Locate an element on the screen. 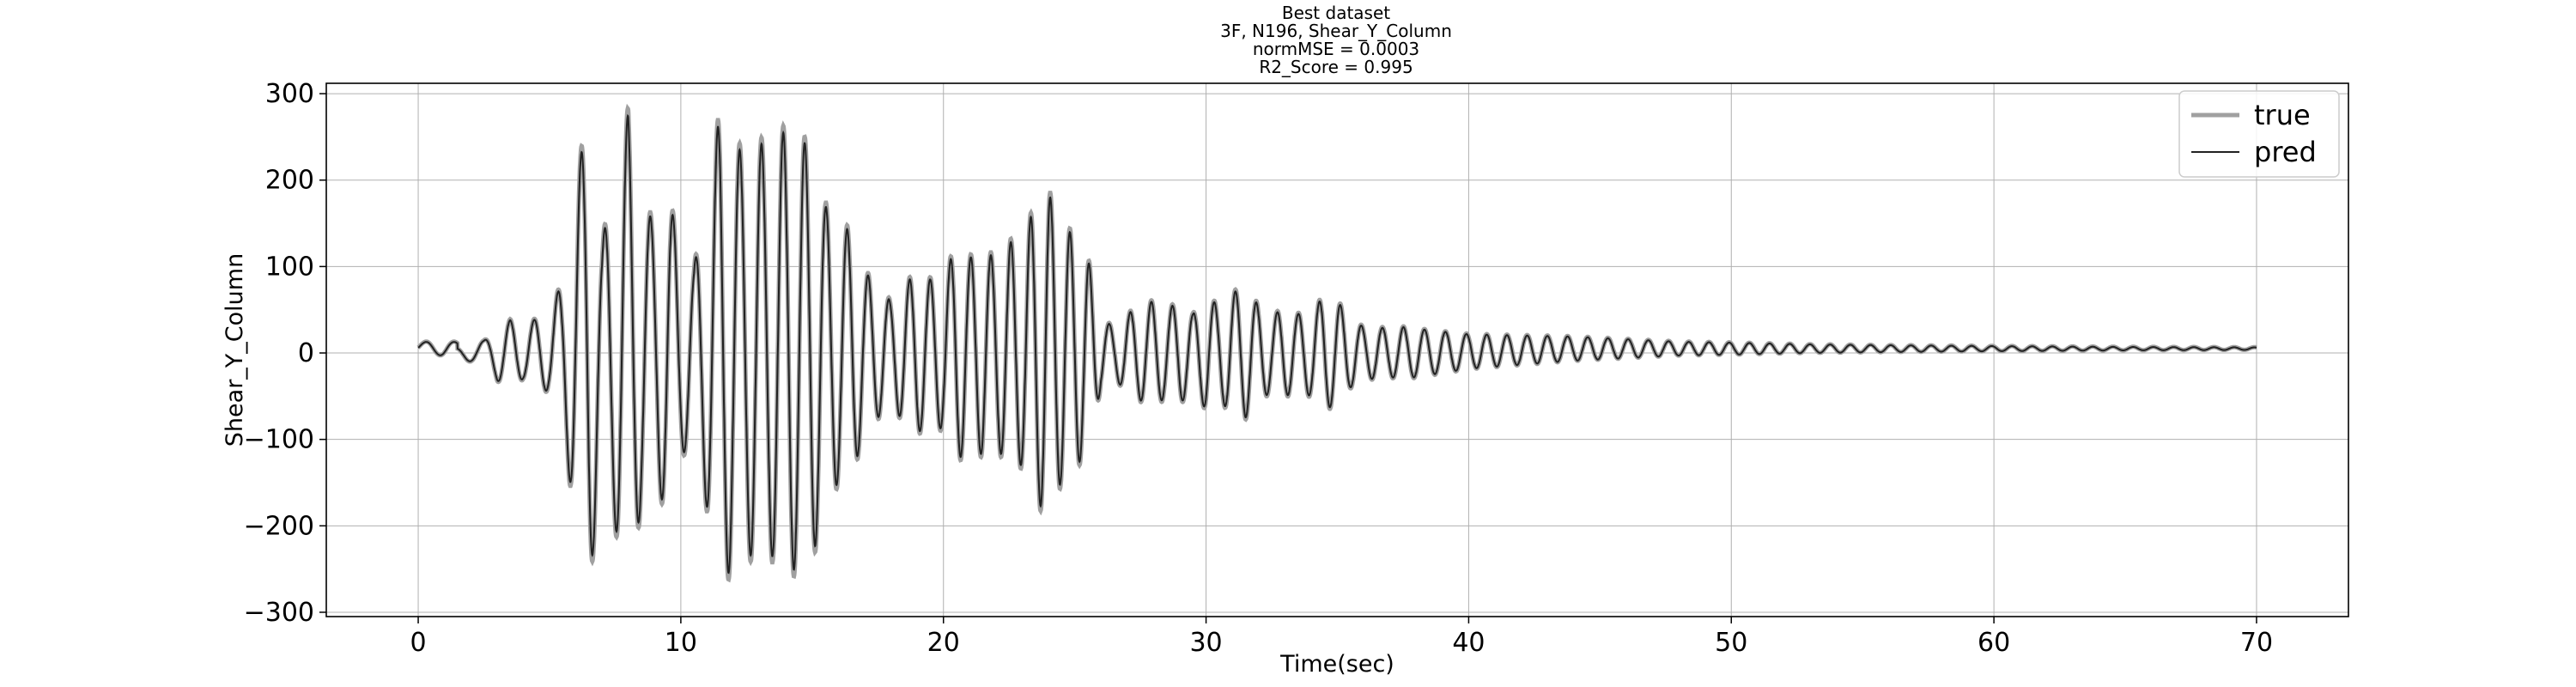 The width and height of the screenshot is (2576, 687). y-axis-label: Shear_Y_Column is located at coordinates (235, 350).